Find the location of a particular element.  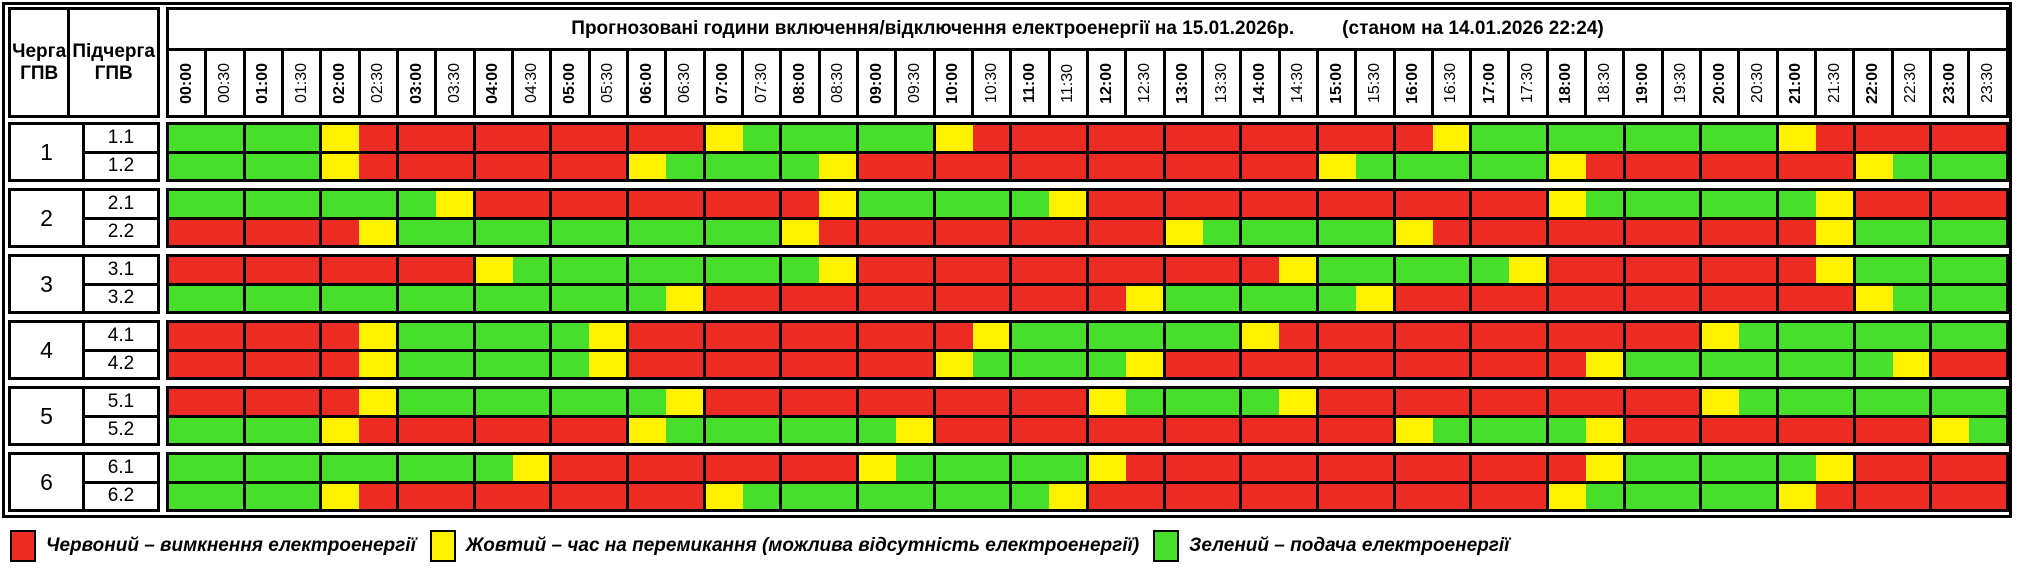

subqueue-column: 3.1 3.2 is located at coordinates (121, 284).